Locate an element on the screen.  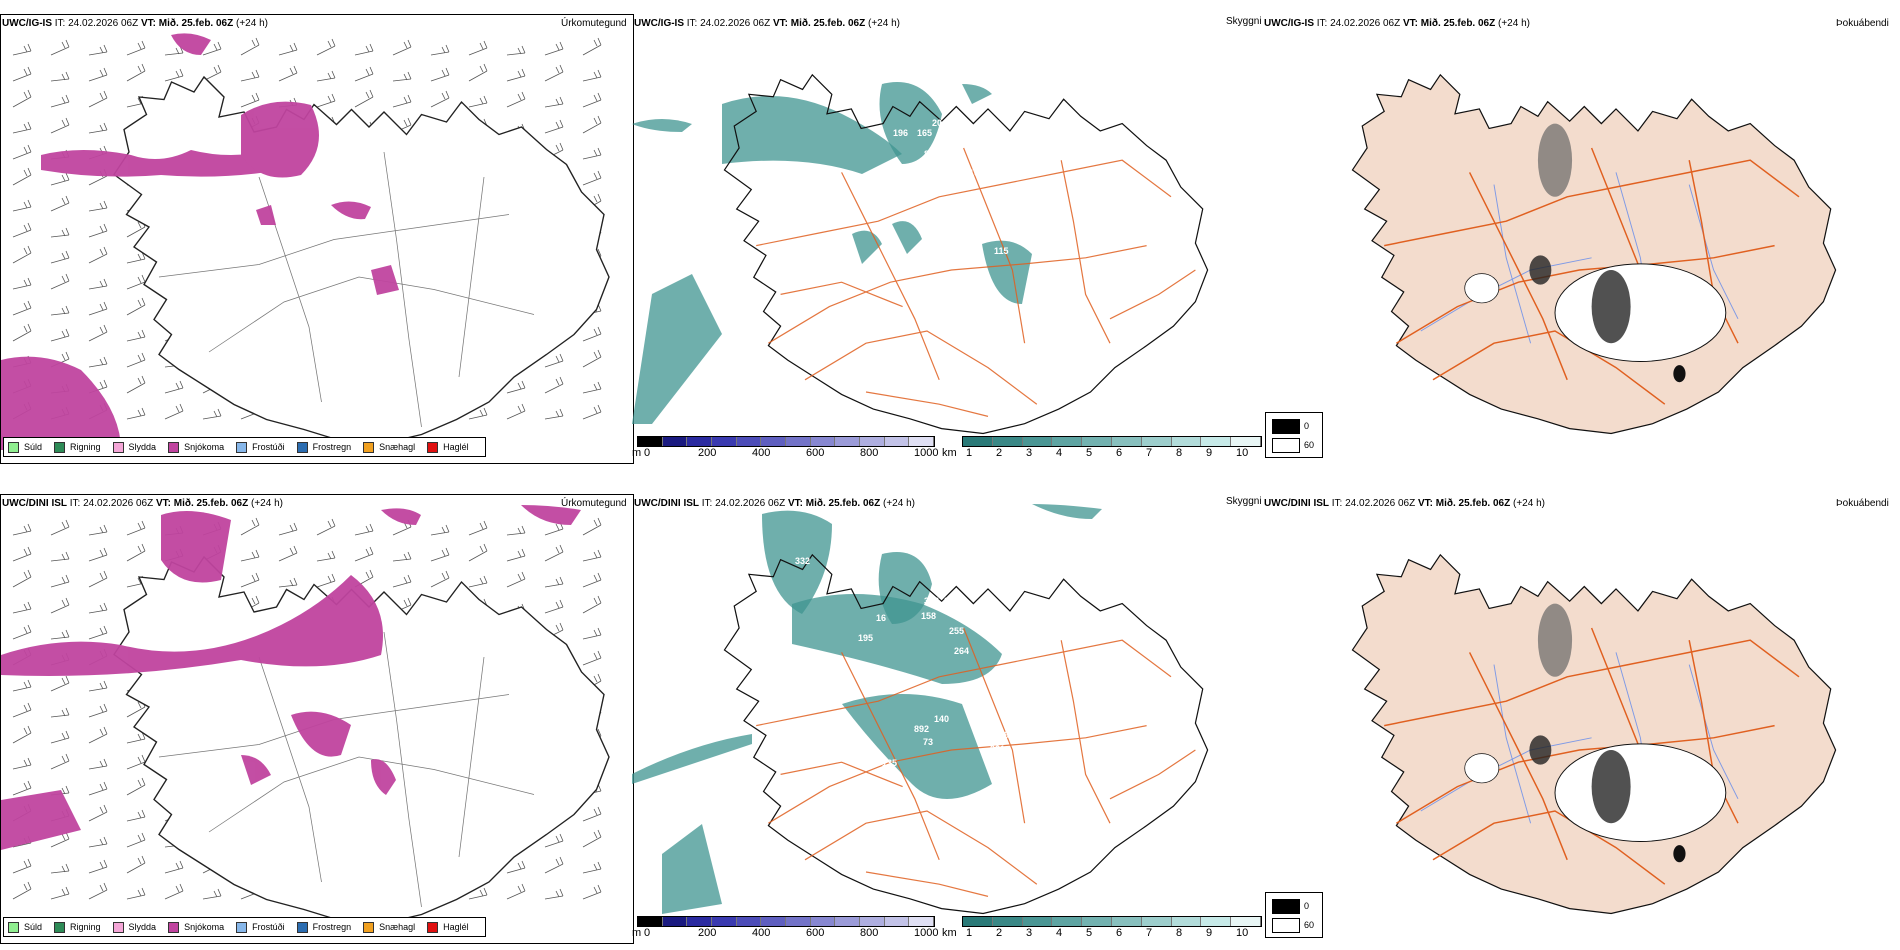
visibility-label: 16 is located at coordinates (881, 618).